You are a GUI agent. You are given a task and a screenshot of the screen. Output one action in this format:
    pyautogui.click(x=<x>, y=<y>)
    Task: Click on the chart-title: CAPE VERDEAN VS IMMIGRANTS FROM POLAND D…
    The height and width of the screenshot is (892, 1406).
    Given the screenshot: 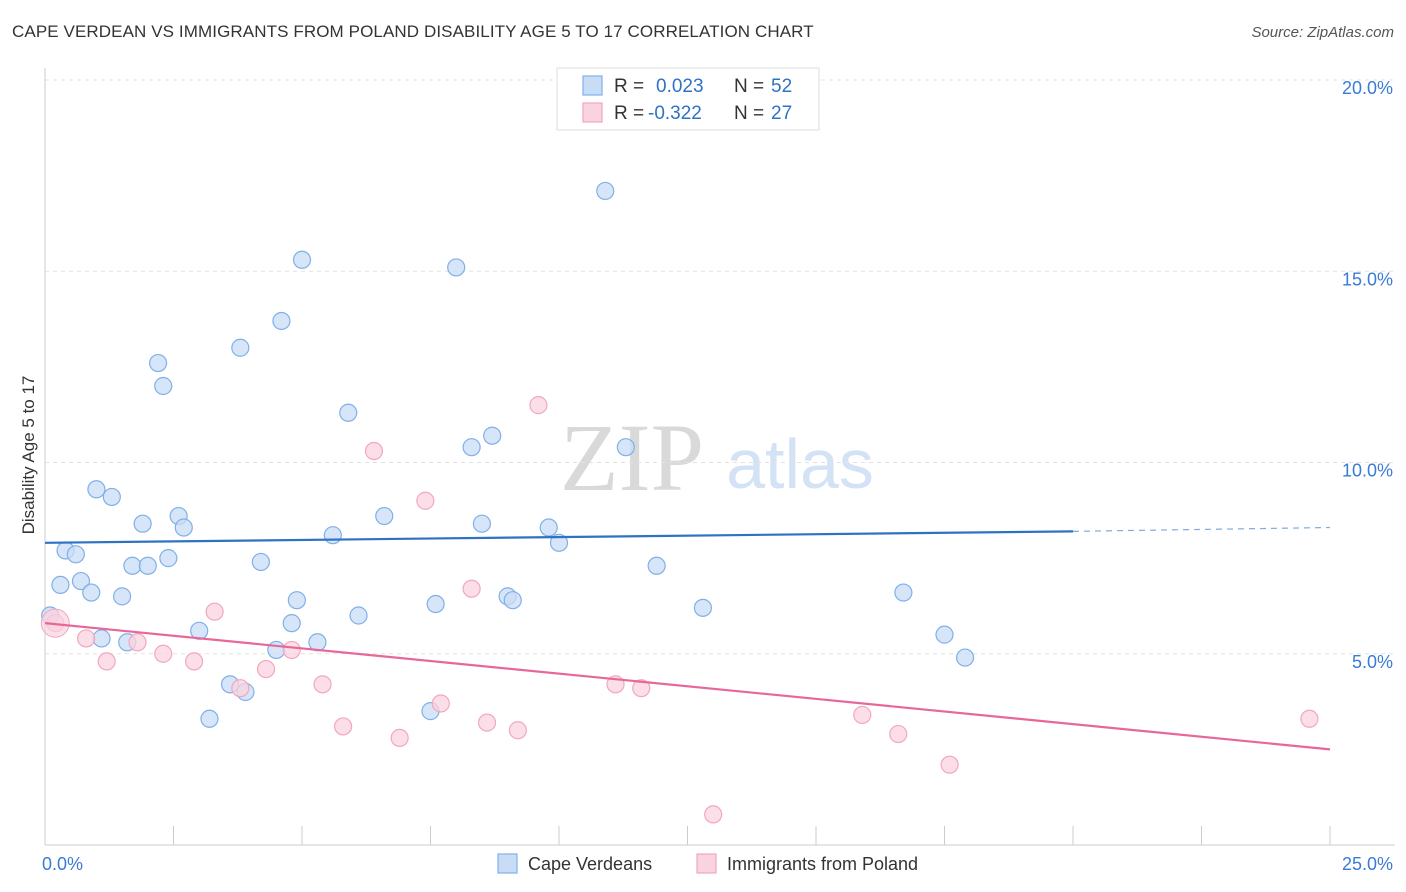 What is the action you would take?
    pyautogui.click(x=413, y=31)
    